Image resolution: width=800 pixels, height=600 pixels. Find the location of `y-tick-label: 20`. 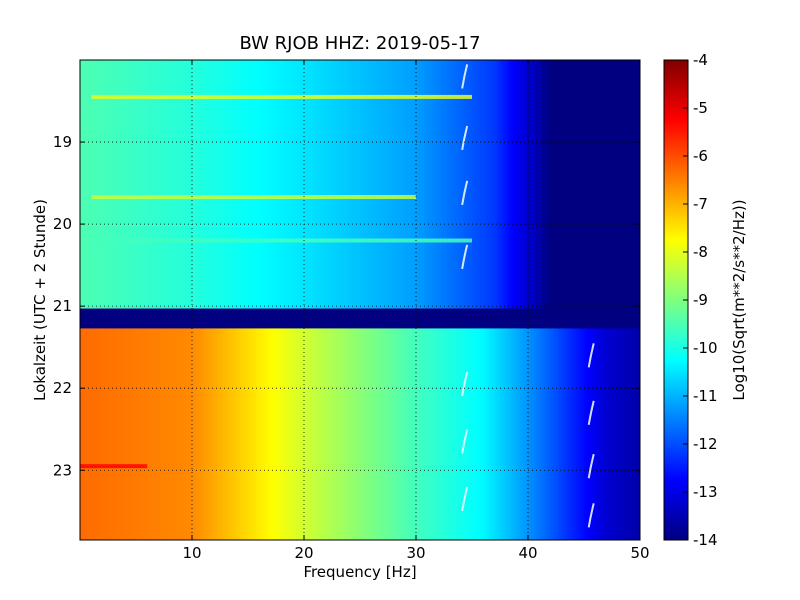

y-tick-label: 20 is located at coordinates (62, 224).